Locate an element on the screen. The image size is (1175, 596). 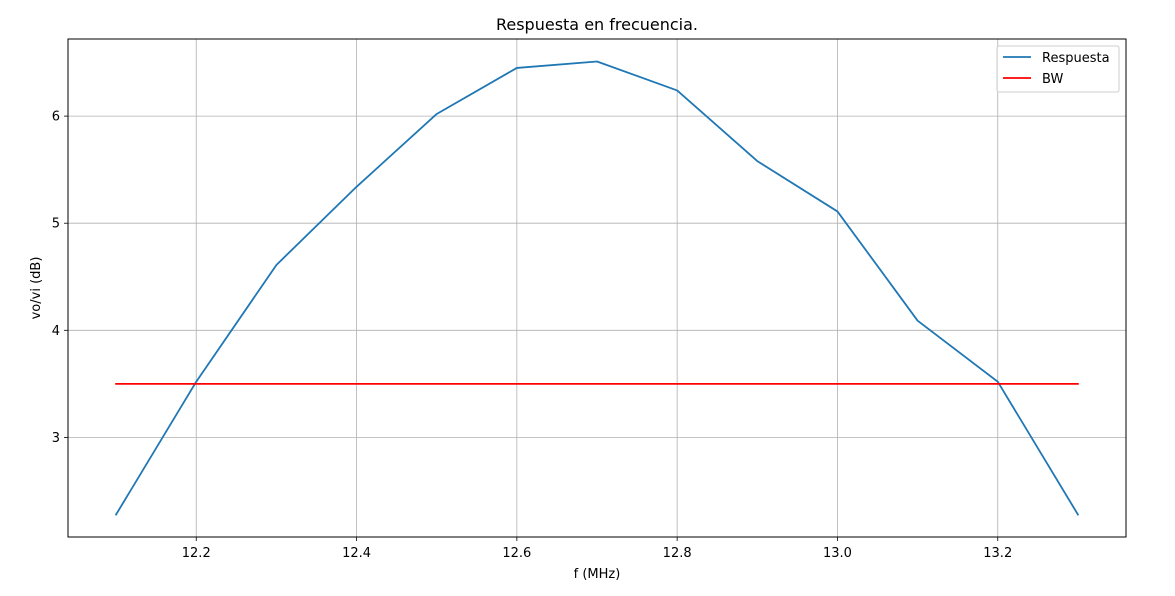
x-tick-label: 12.6 is located at coordinates (516, 553).